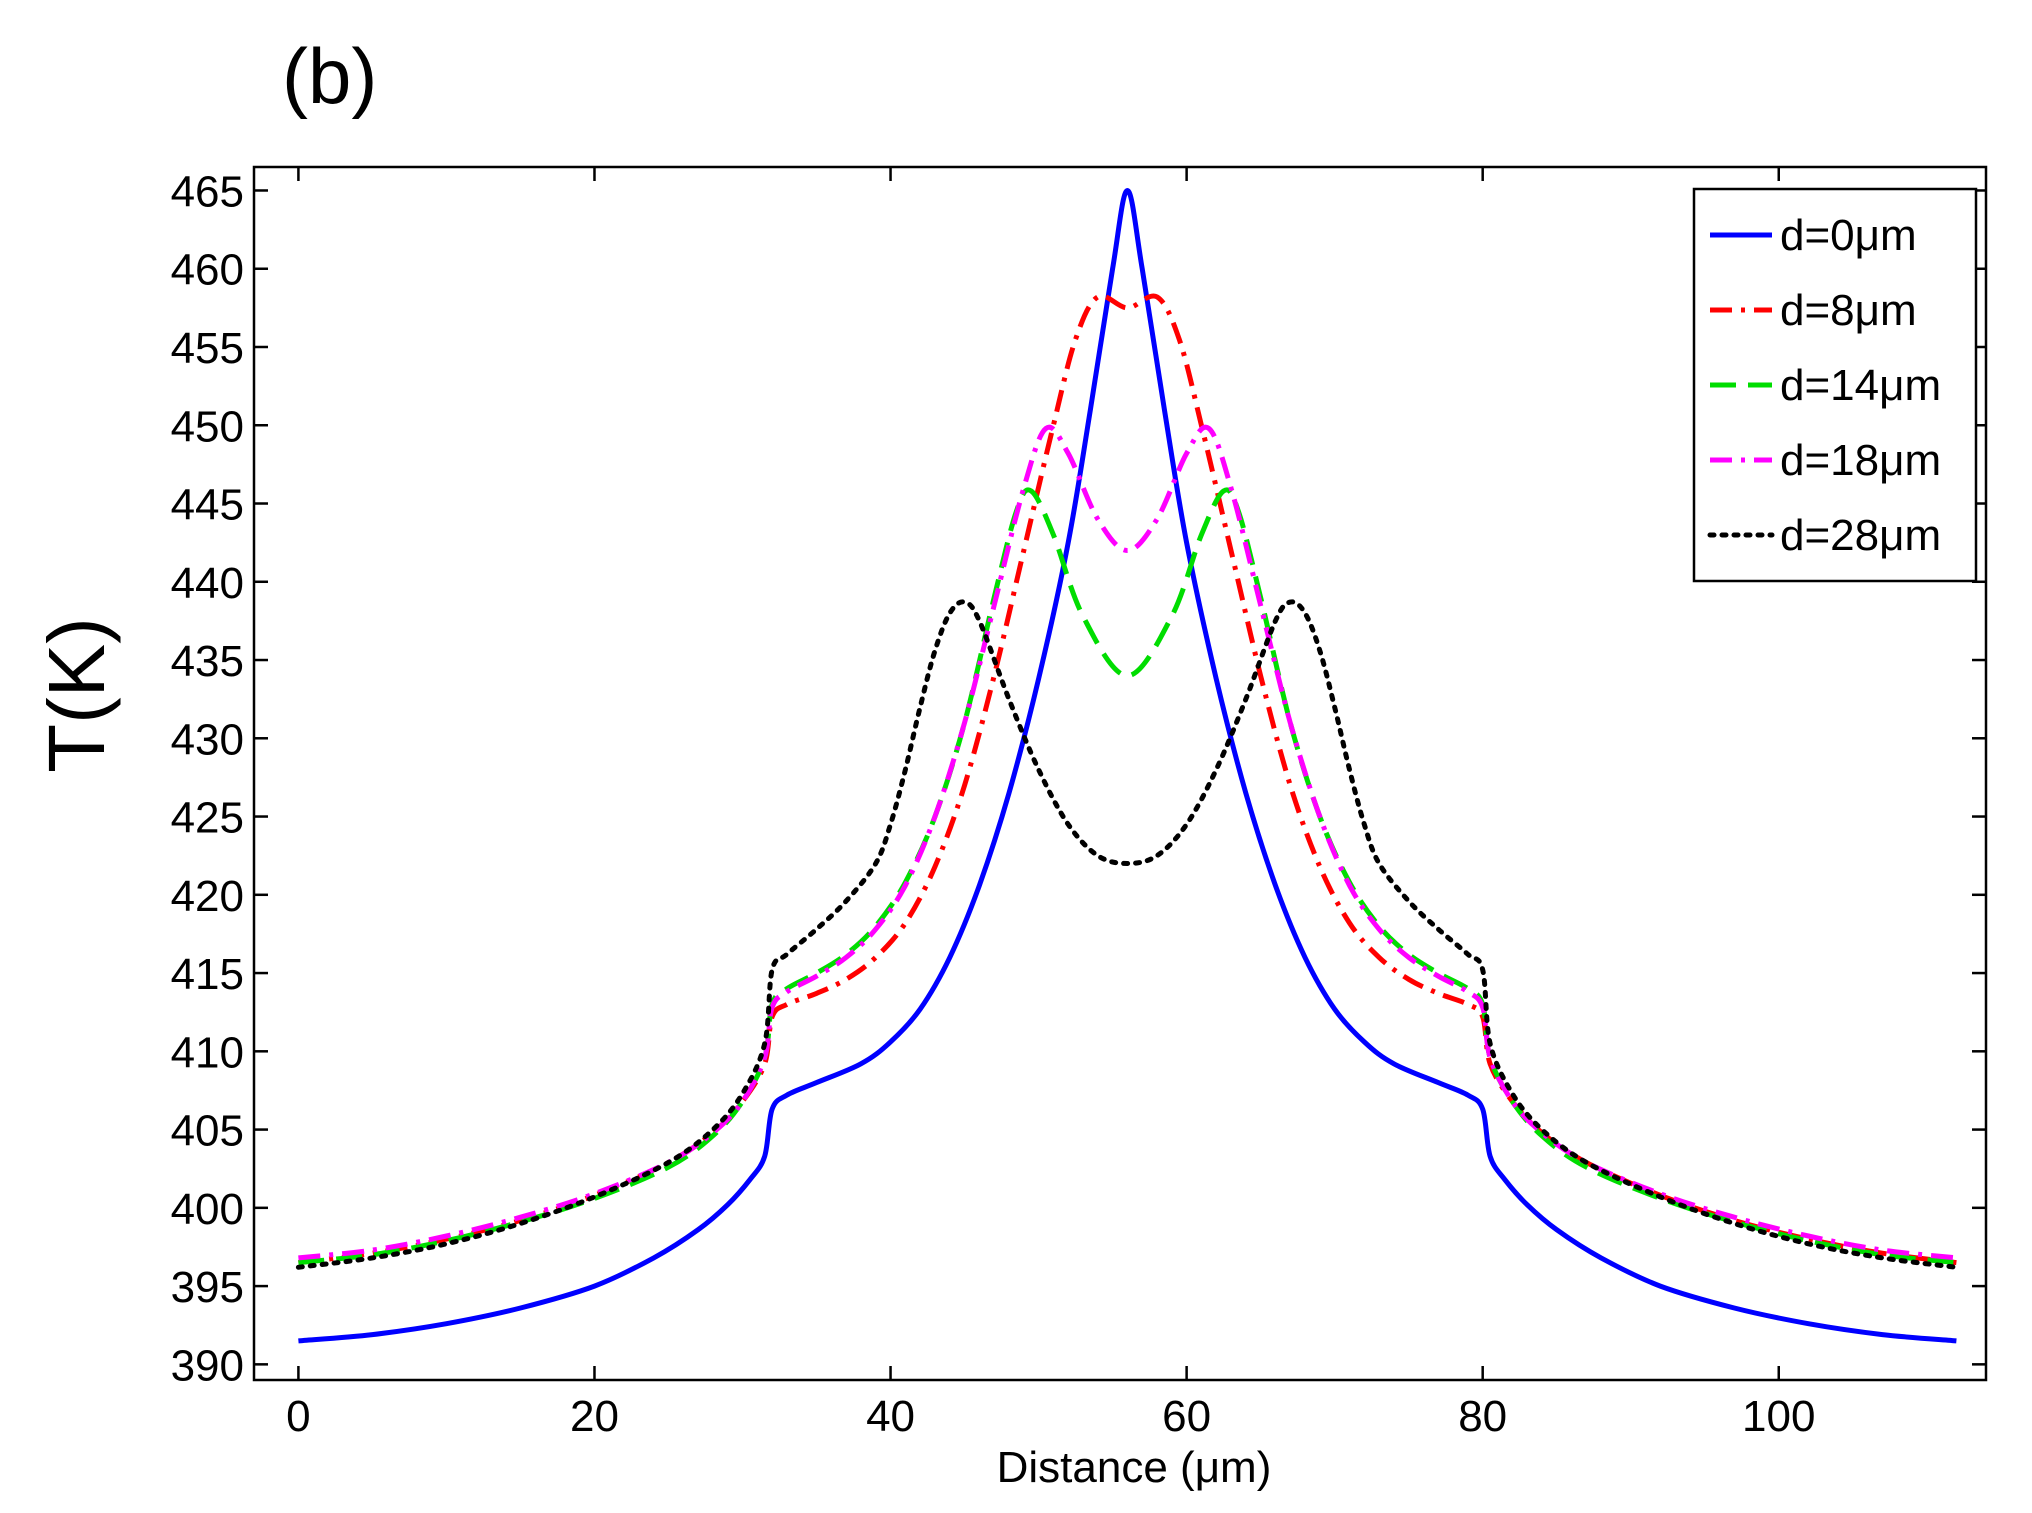  Describe the element at coordinates (1860, 460) in the screenshot. I see `legend-label-3: d=18μm` at that location.